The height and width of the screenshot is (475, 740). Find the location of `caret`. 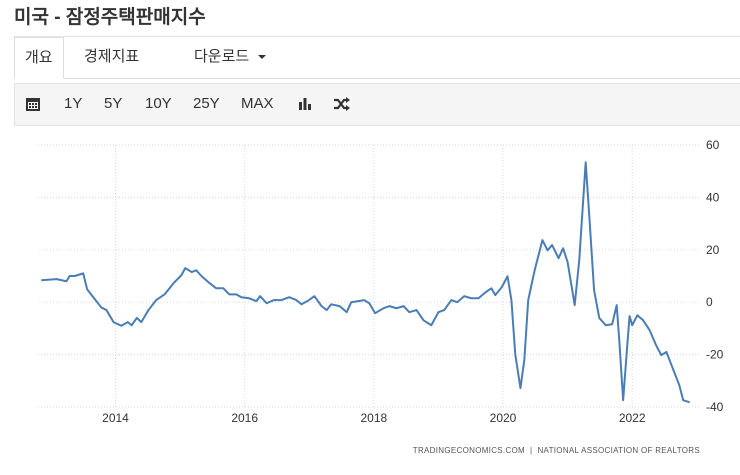

caret is located at coordinates (262, 57).